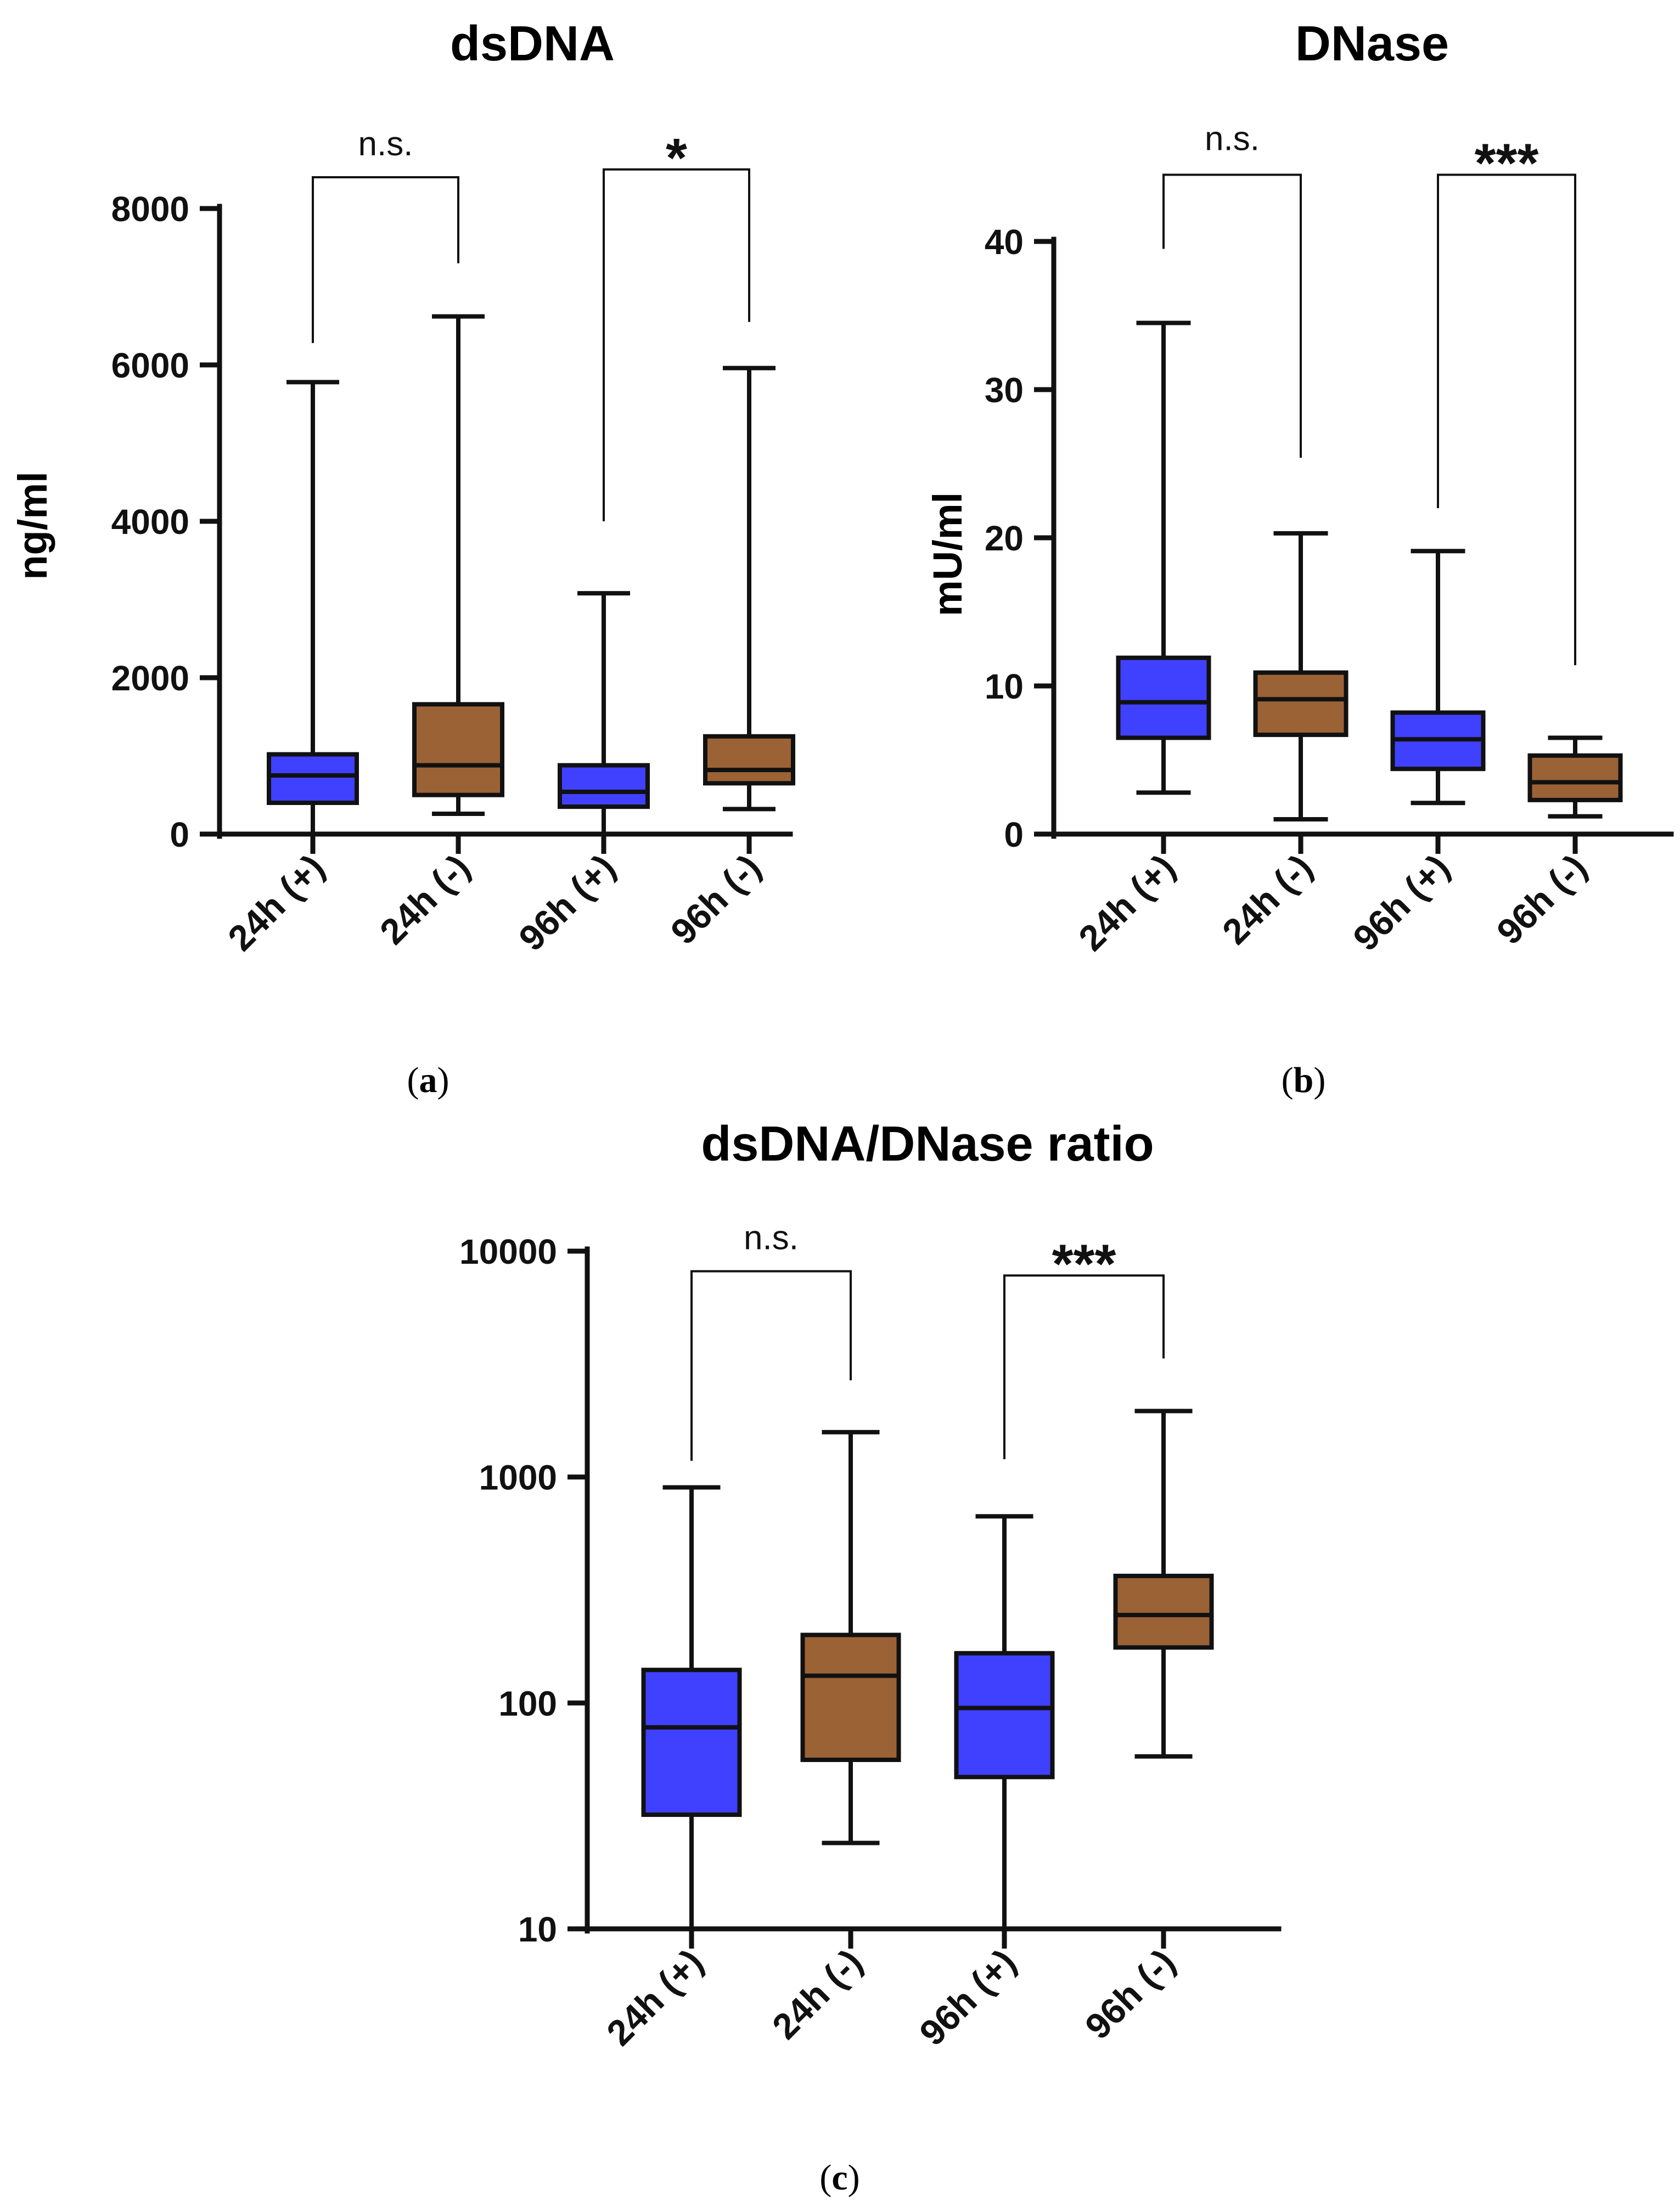 The height and width of the screenshot is (2212, 1680). Describe the element at coordinates (1372, 44) in the screenshot. I see `panel-b-title: DNase` at that location.